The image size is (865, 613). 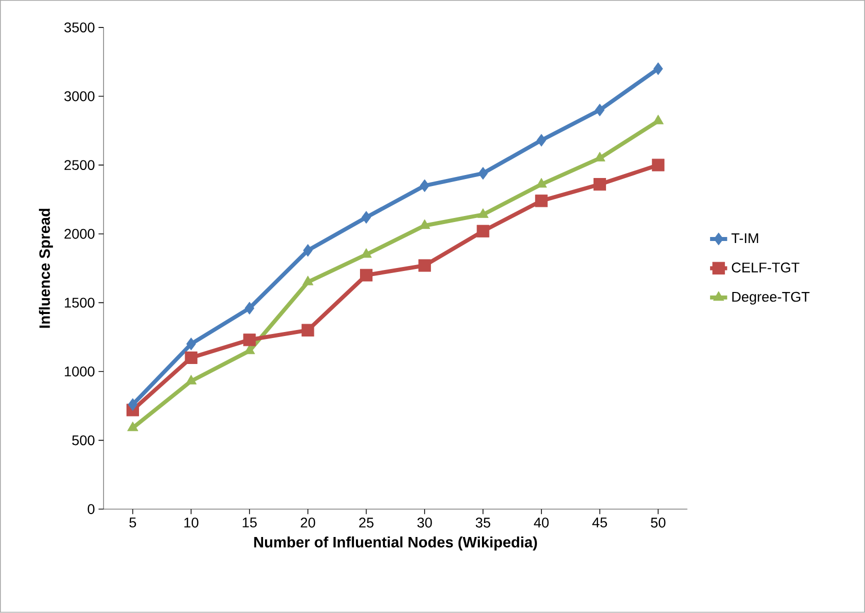 What do you see at coordinates (79, 165) in the screenshot?
I see `y-tick-label: 2500` at bounding box center [79, 165].